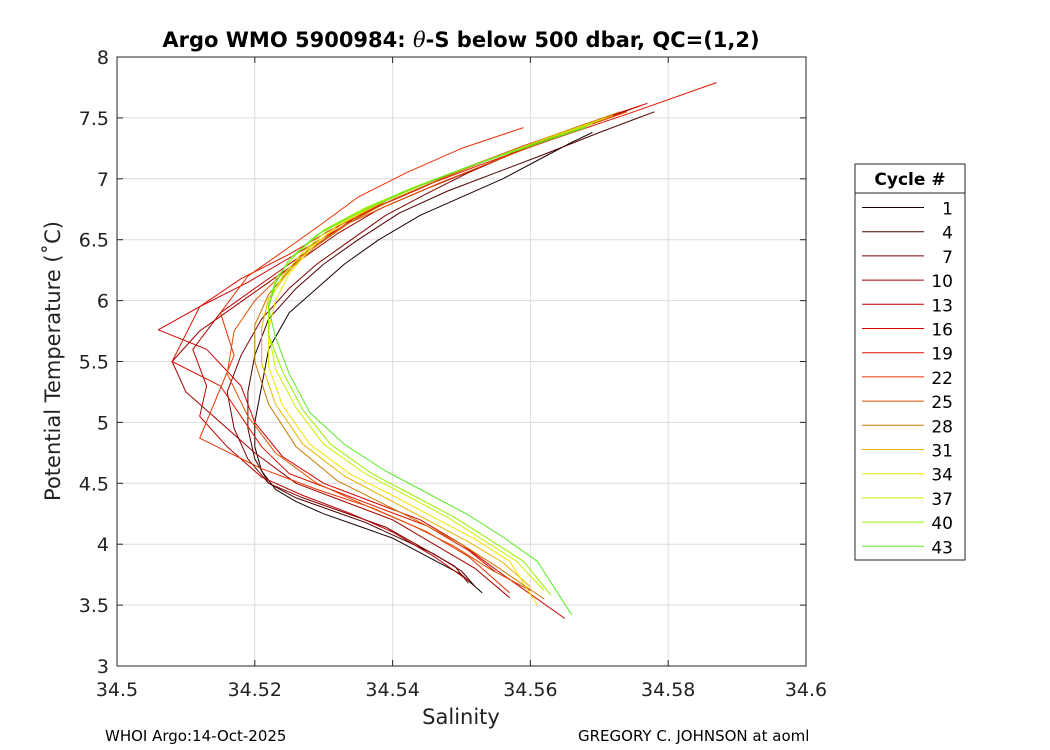 Image resolution: width=1050 pixels, height=750 pixels. What do you see at coordinates (53, 361) in the screenshot?
I see `y-axis-label: Potential Temperature (˚C)` at bounding box center [53, 361].